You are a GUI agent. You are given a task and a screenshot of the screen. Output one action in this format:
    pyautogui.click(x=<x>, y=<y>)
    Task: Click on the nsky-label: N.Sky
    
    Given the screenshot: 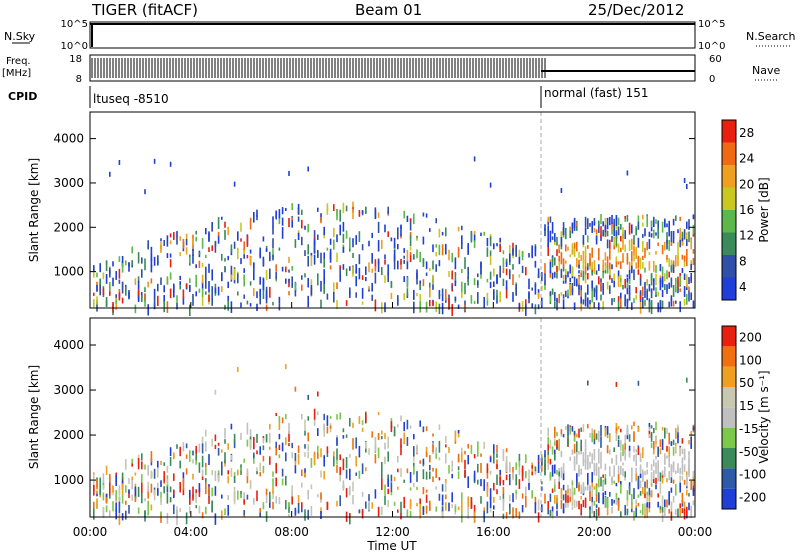 What is the action you would take?
    pyautogui.click(x=20, y=36)
    